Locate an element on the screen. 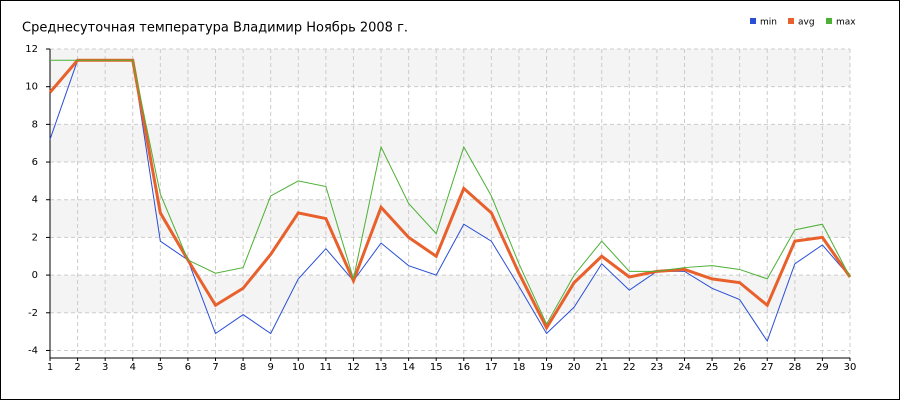  x-tick-label: 21 is located at coordinates (601, 367).